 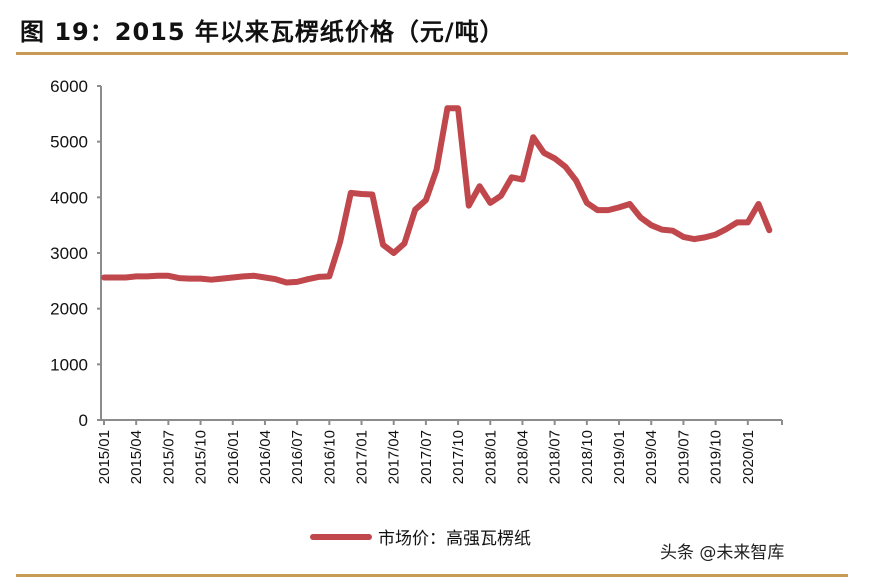 What do you see at coordinates (233, 457) in the screenshot?
I see `x-tick-label: 2016/01` at bounding box center [233, 457].